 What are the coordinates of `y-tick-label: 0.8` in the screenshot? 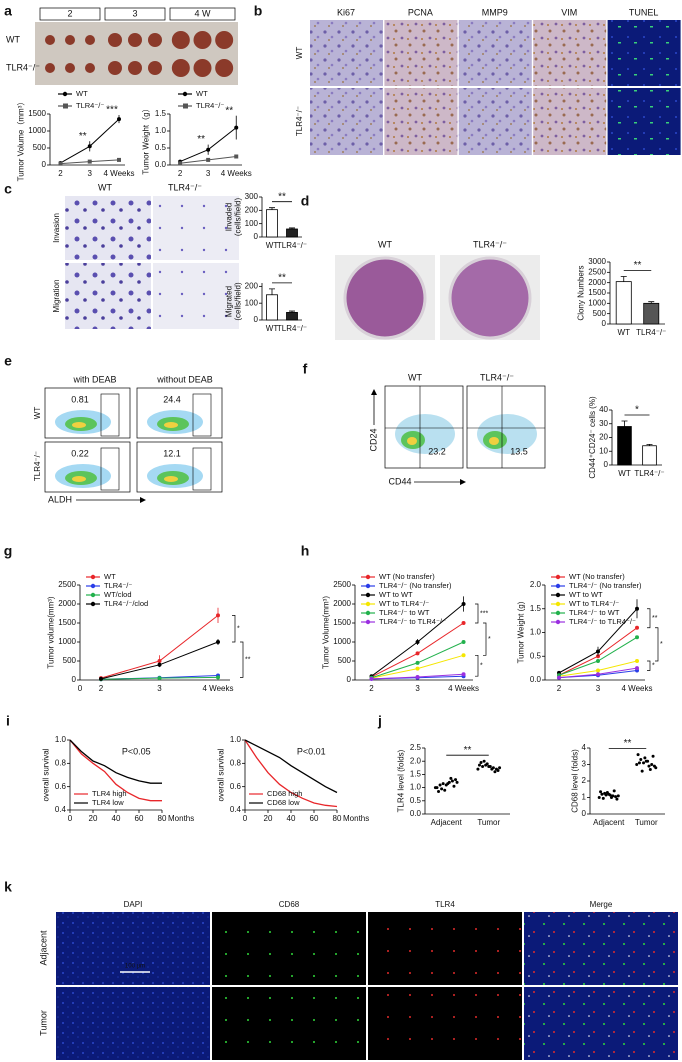 It's located at (236, 762).